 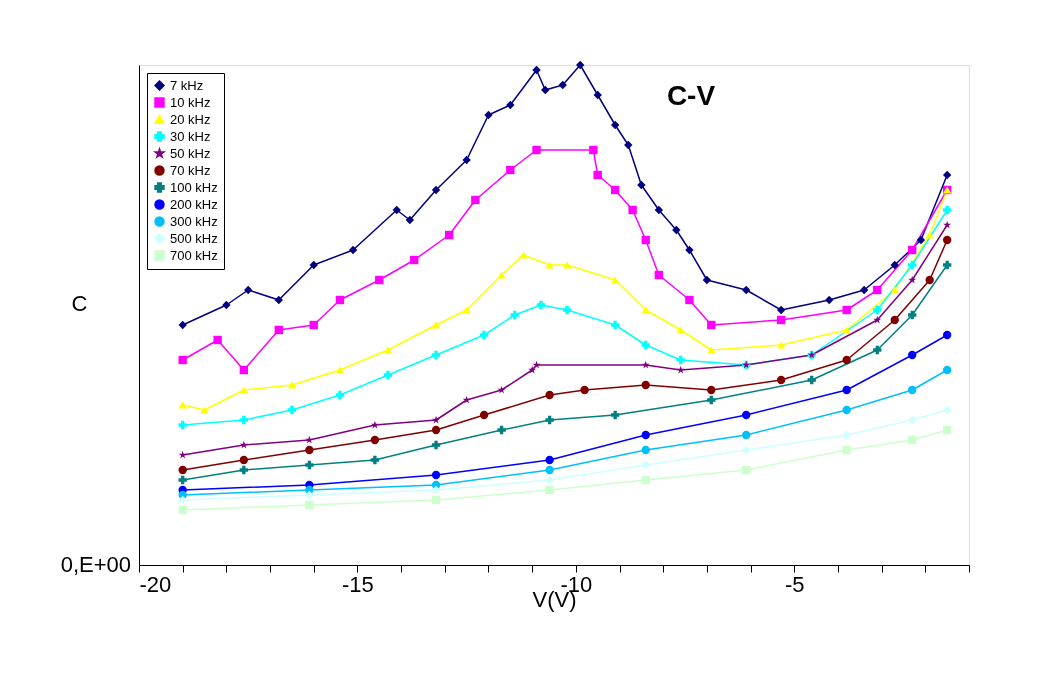 What do you see at coordinates (691, 95) in the screenshot?
I see `text: C-V` at bounding box center [691, 95].